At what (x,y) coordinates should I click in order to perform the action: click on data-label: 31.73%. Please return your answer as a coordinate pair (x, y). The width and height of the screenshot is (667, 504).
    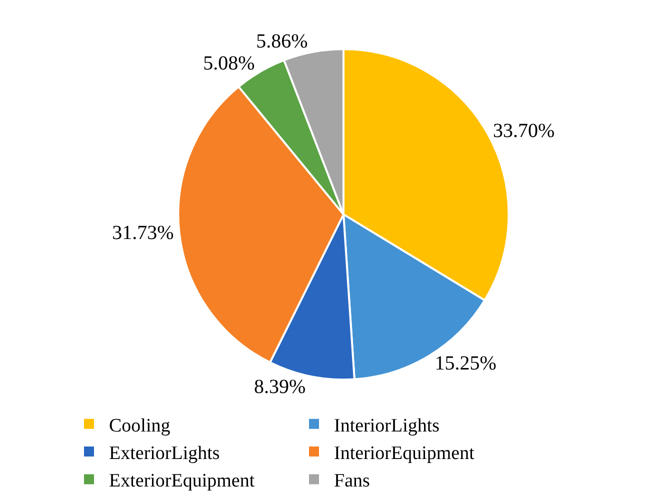
    Looking at the image, I should click on (143, 233).